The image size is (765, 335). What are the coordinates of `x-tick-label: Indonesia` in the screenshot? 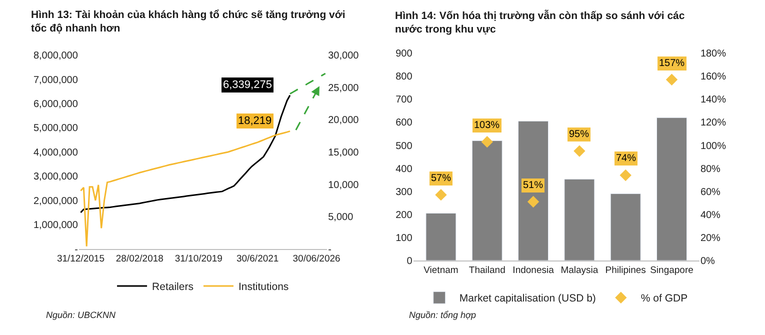 It's located at (533, 270).